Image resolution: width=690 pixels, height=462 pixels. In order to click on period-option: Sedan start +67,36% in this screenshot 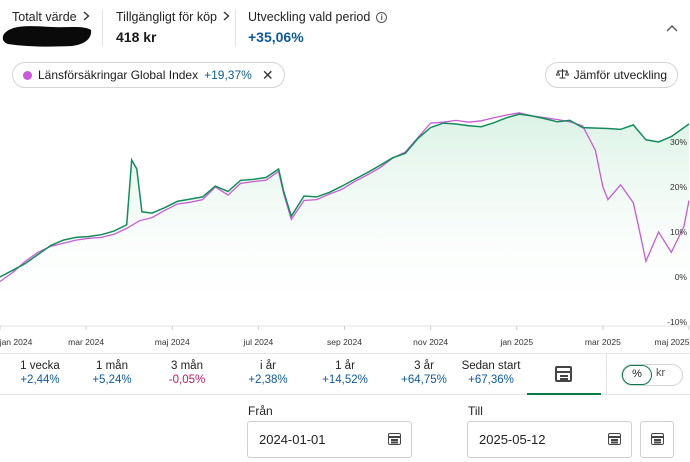, I will do `click(491, 373)`.